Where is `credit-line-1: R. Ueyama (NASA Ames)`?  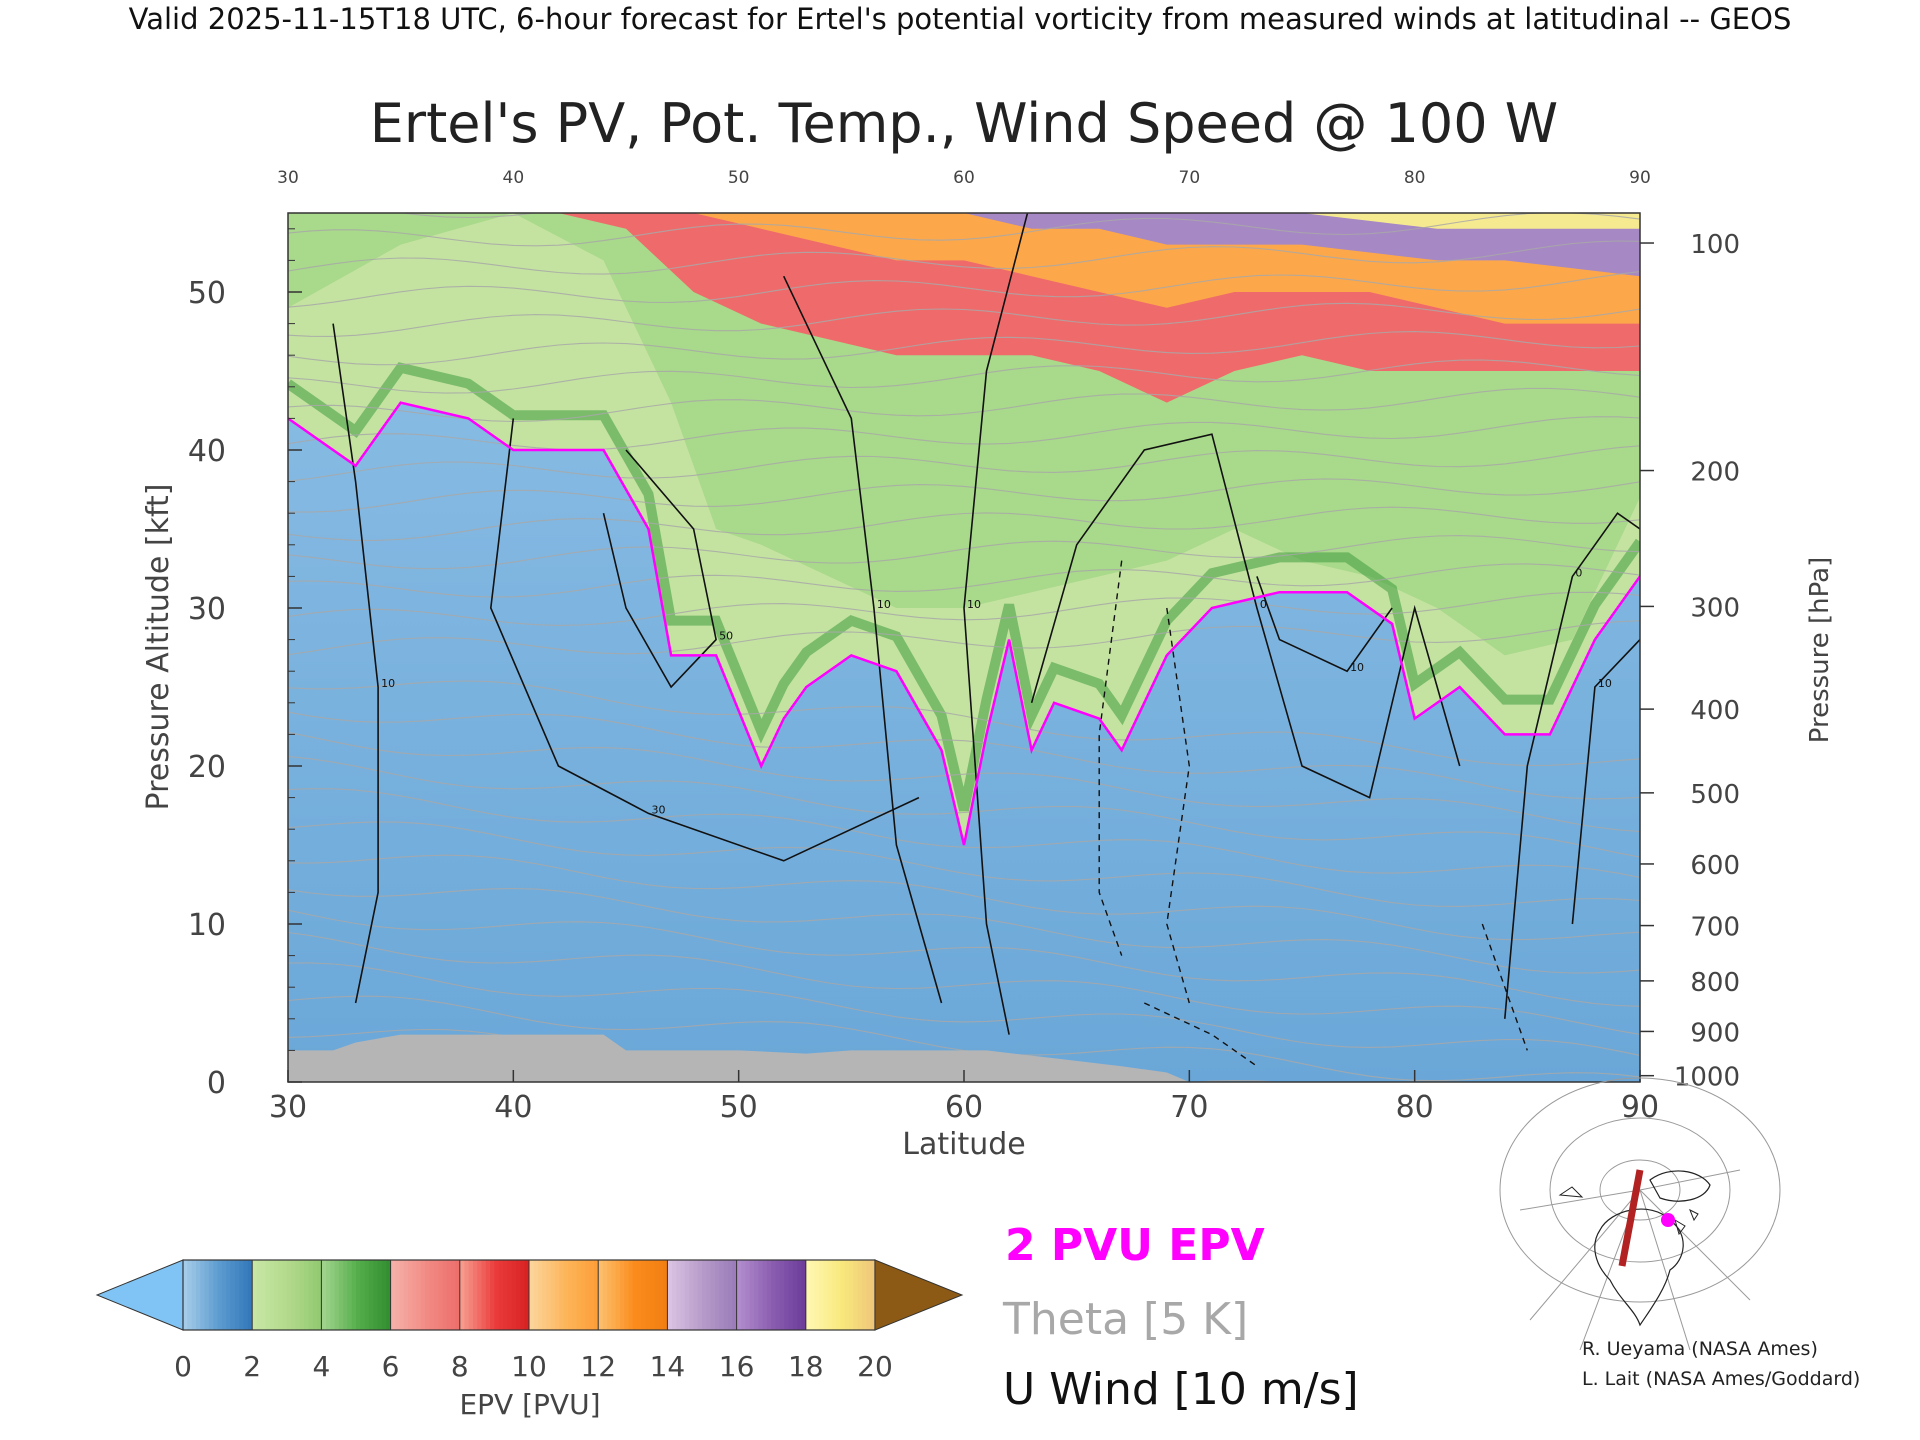 credit-line-1: R. Ueyama (NASA Ames) is located at coordinates (1700, 1349).